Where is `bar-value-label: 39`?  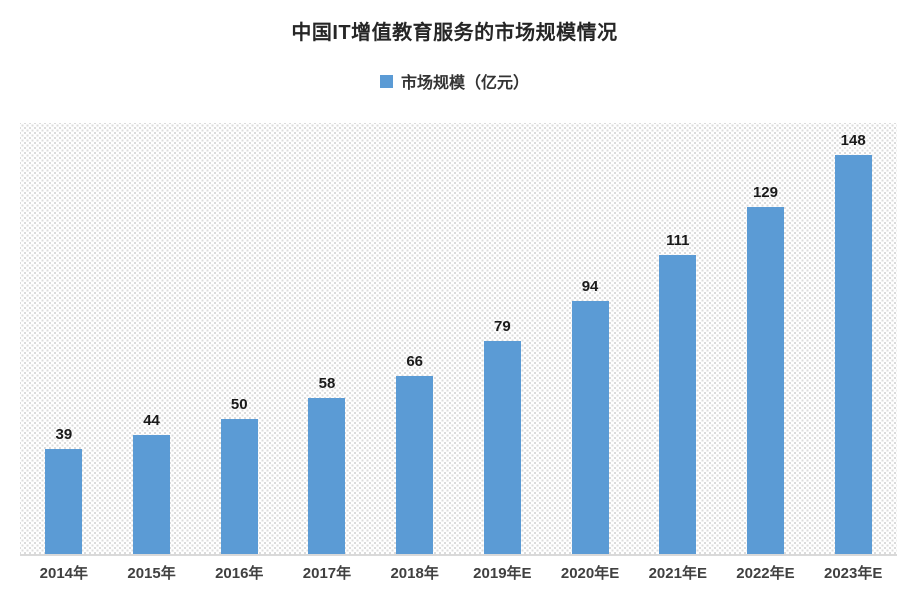
bar-value-label: 39 is located at coordinates (64, 434).